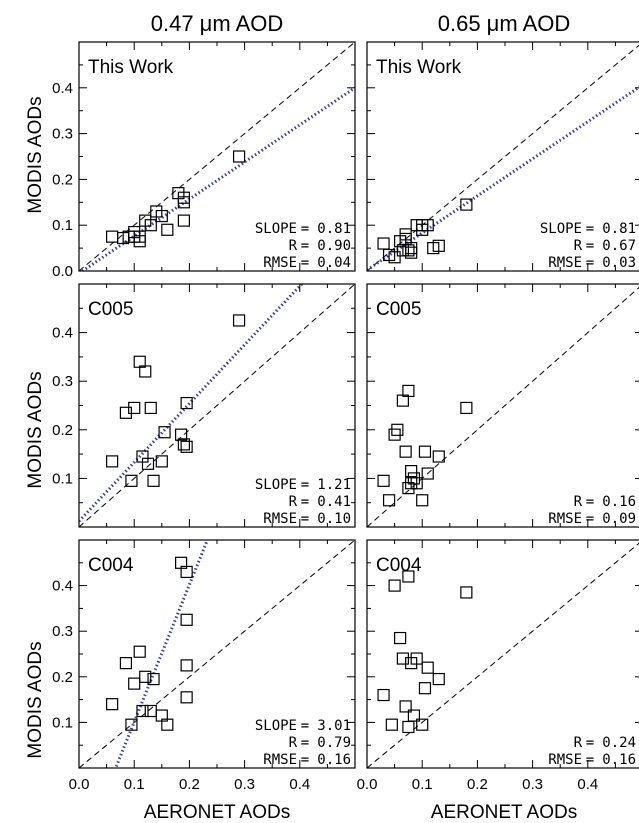 The width and height of the screenshot is (639, 823). What do you see at coordinates (619, 743) in the screenshot?
I see `stat-value: 0.24` at bounding box center [619, 743].